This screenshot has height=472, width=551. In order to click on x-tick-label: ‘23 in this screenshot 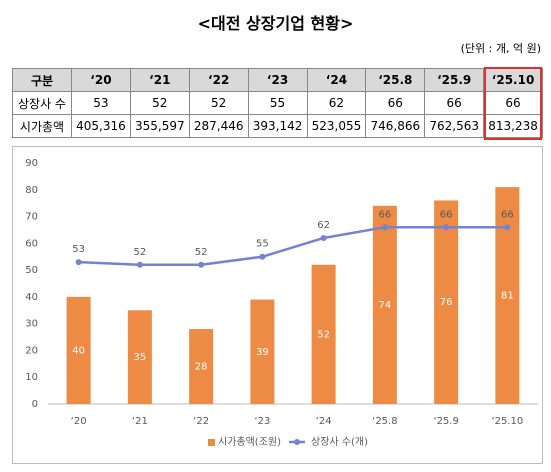, I will do `click(262, 421)`.